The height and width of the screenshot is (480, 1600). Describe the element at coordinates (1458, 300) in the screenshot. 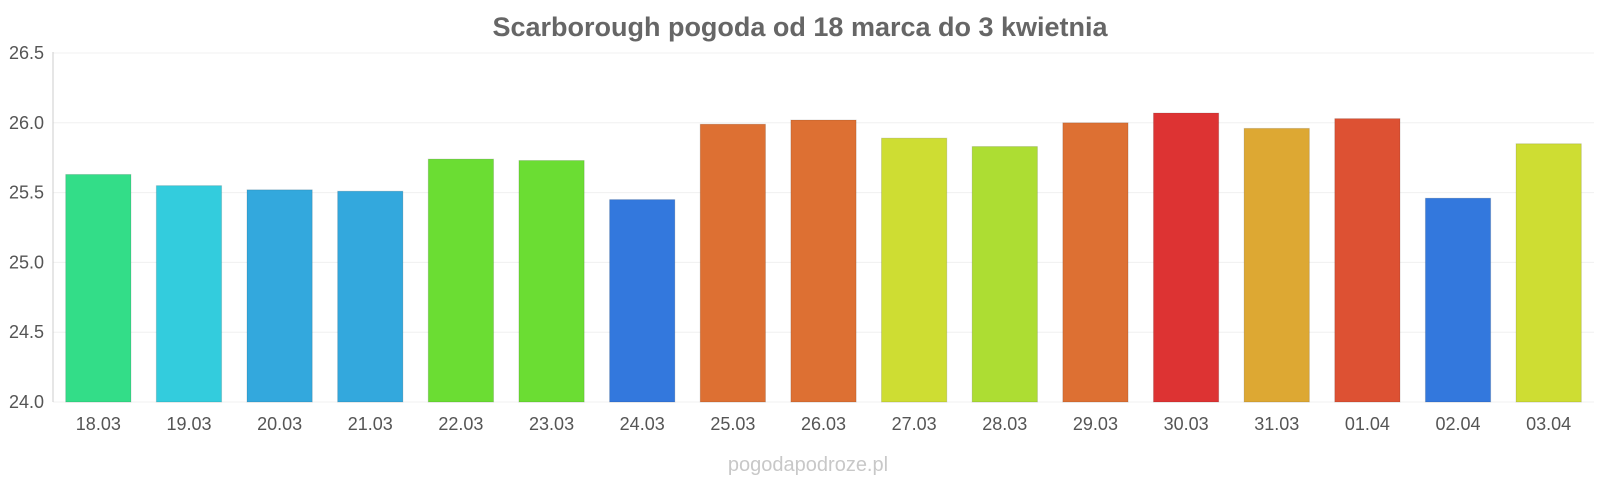

I see `bar-02.04` at that location.